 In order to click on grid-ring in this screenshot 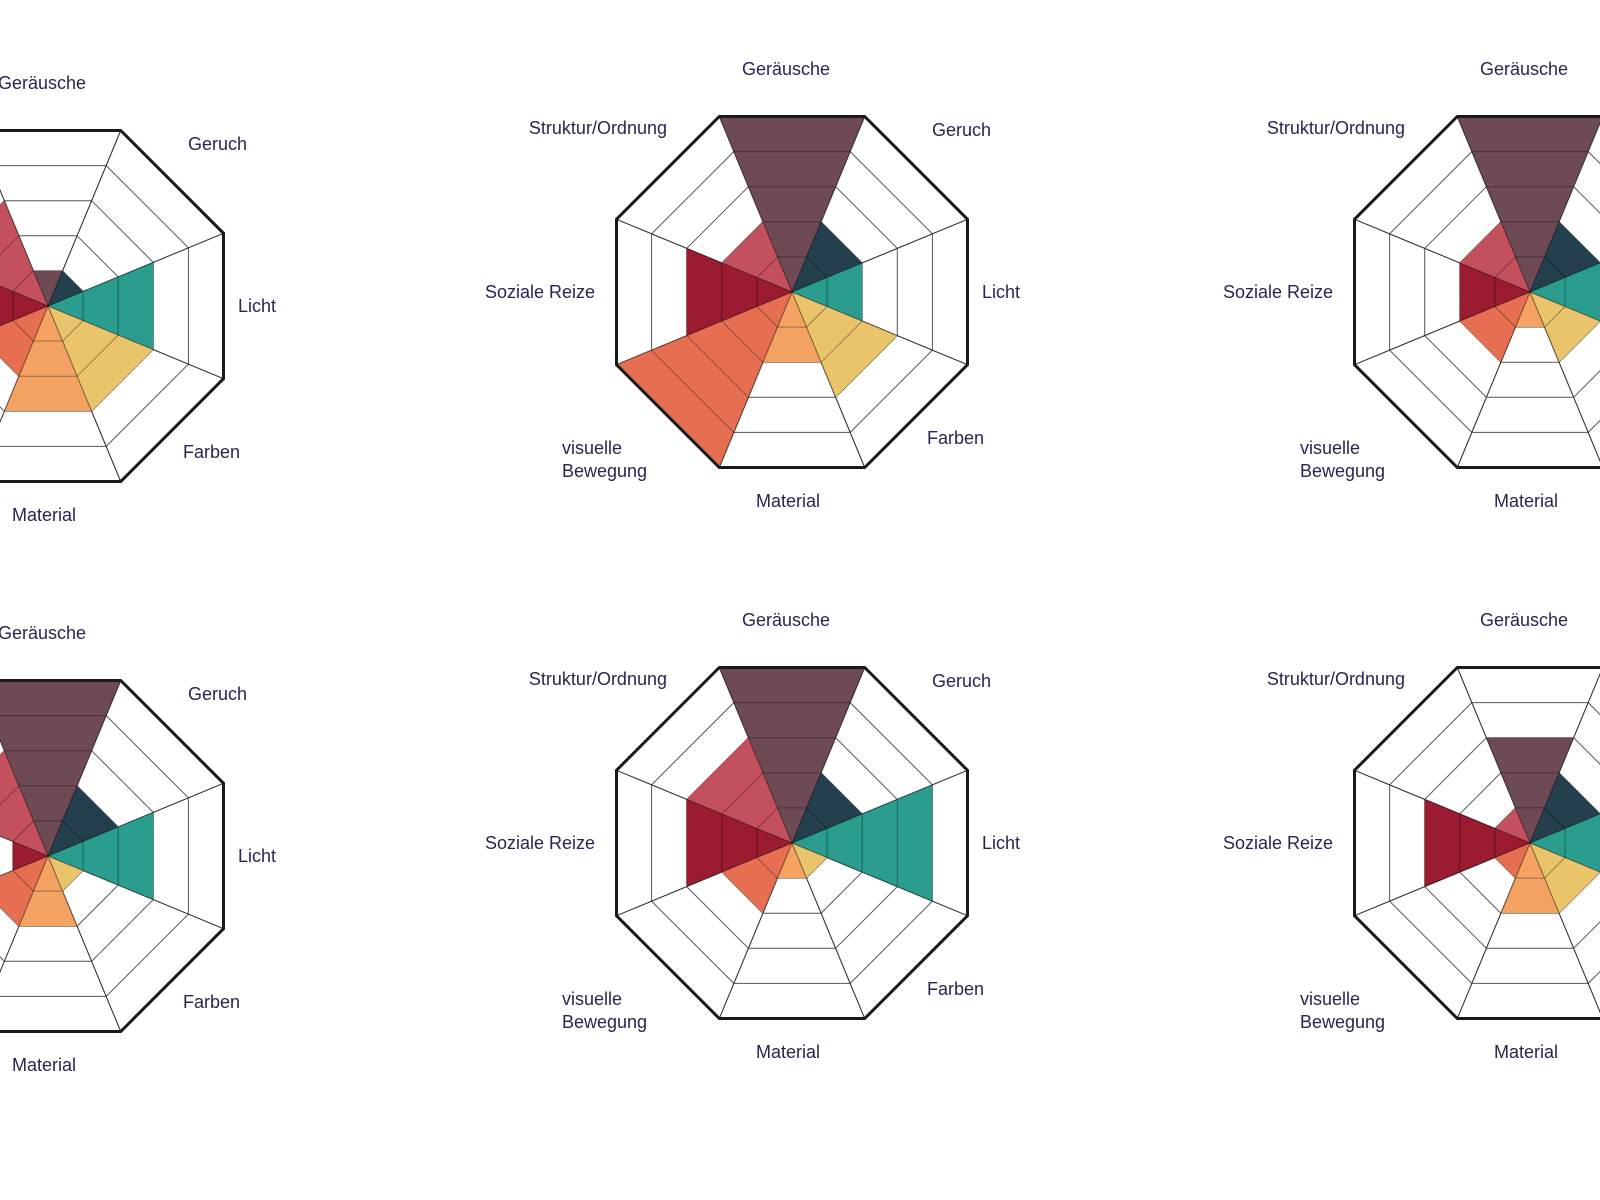, I will do `click(94, 856)`.